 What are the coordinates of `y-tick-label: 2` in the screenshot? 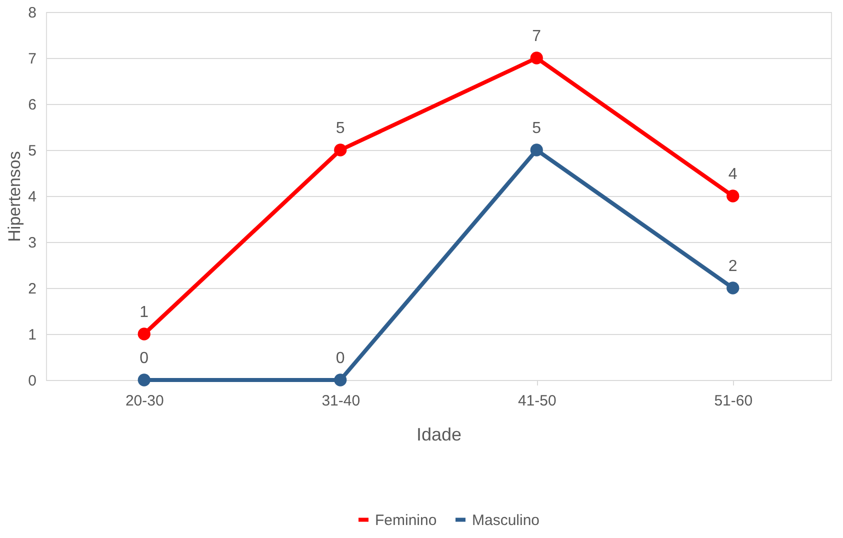 It's located at (32, 289).